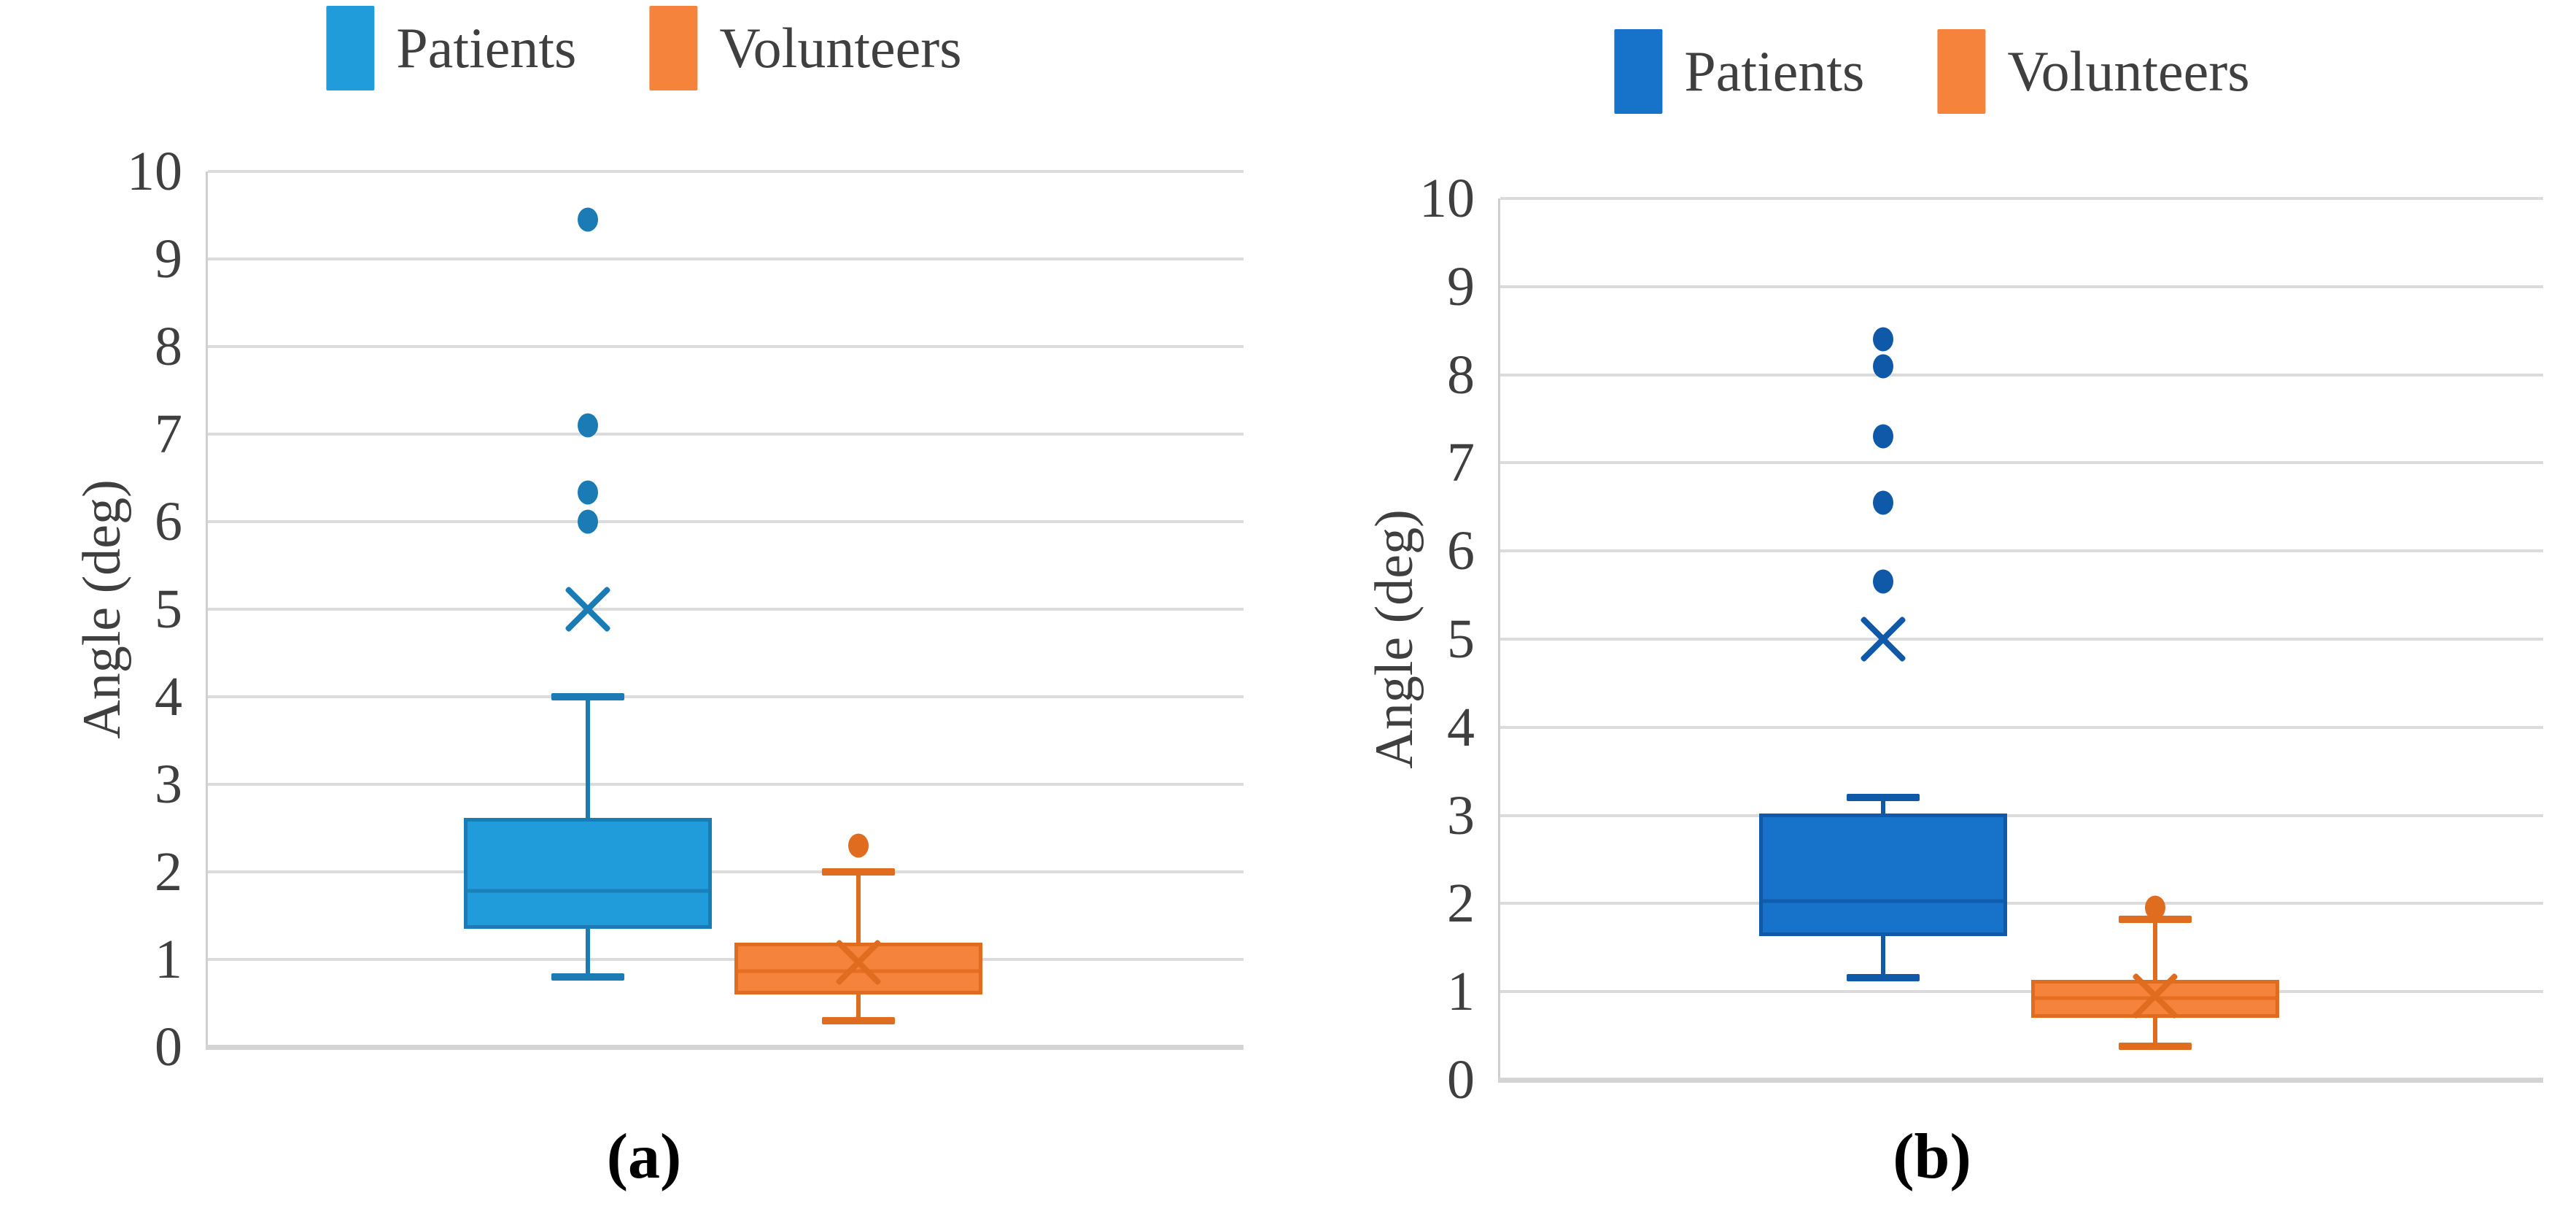  Describe the element at coordinates (1932, 71) in the screenshot. I see `legend-b: Patients Volunteers` at that location.